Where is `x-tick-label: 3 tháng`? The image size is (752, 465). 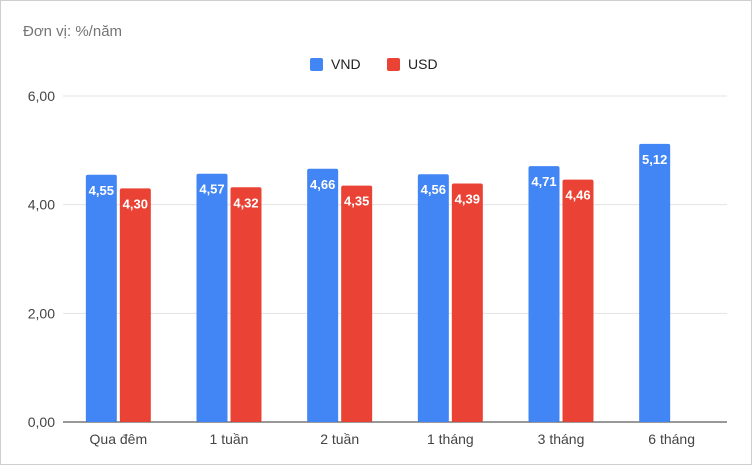
x-tick-label: 3 tháng is located at coordinates (561, 439).